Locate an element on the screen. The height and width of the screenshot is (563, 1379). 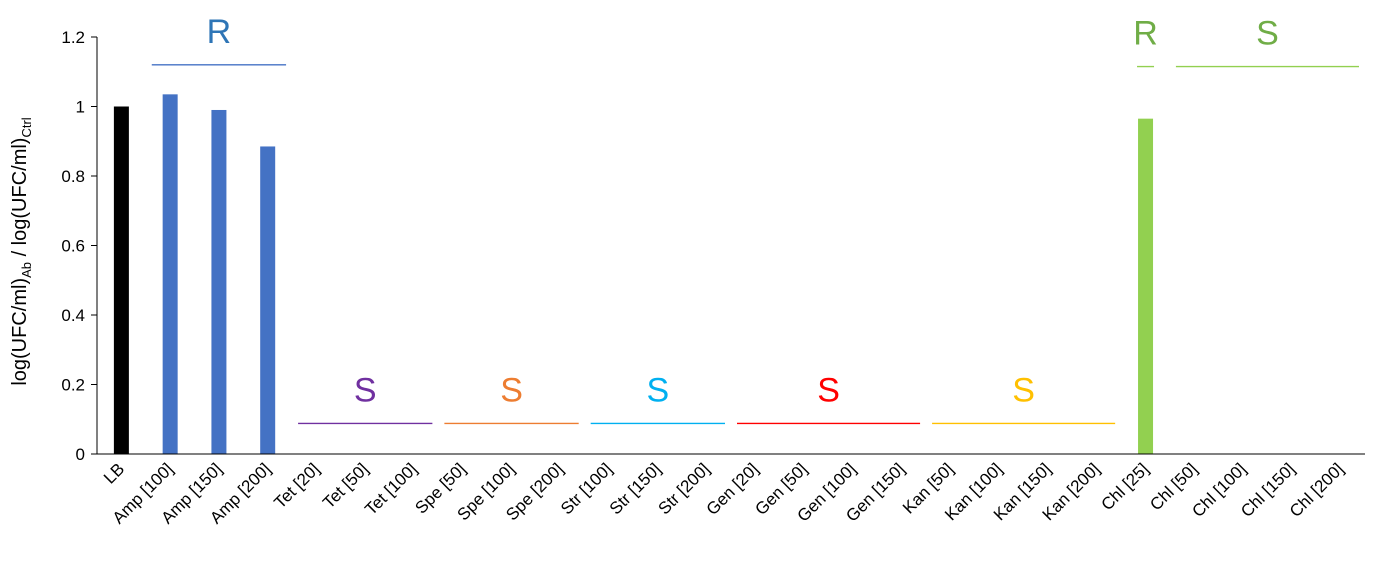
y-axis-label: log(UFC/ml)Ab / log(UFC/ml)Ctrl is located at coordinates (21, 251).